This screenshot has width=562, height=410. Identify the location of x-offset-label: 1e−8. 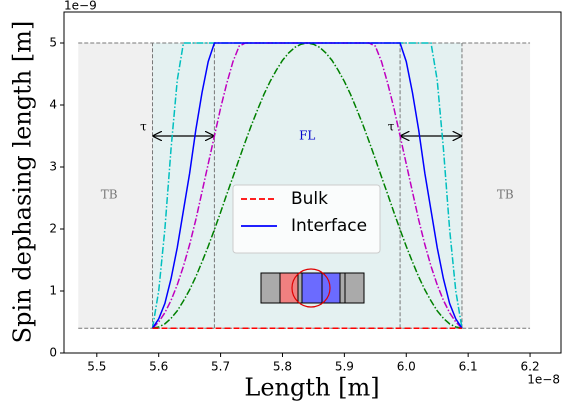
(543, 380).